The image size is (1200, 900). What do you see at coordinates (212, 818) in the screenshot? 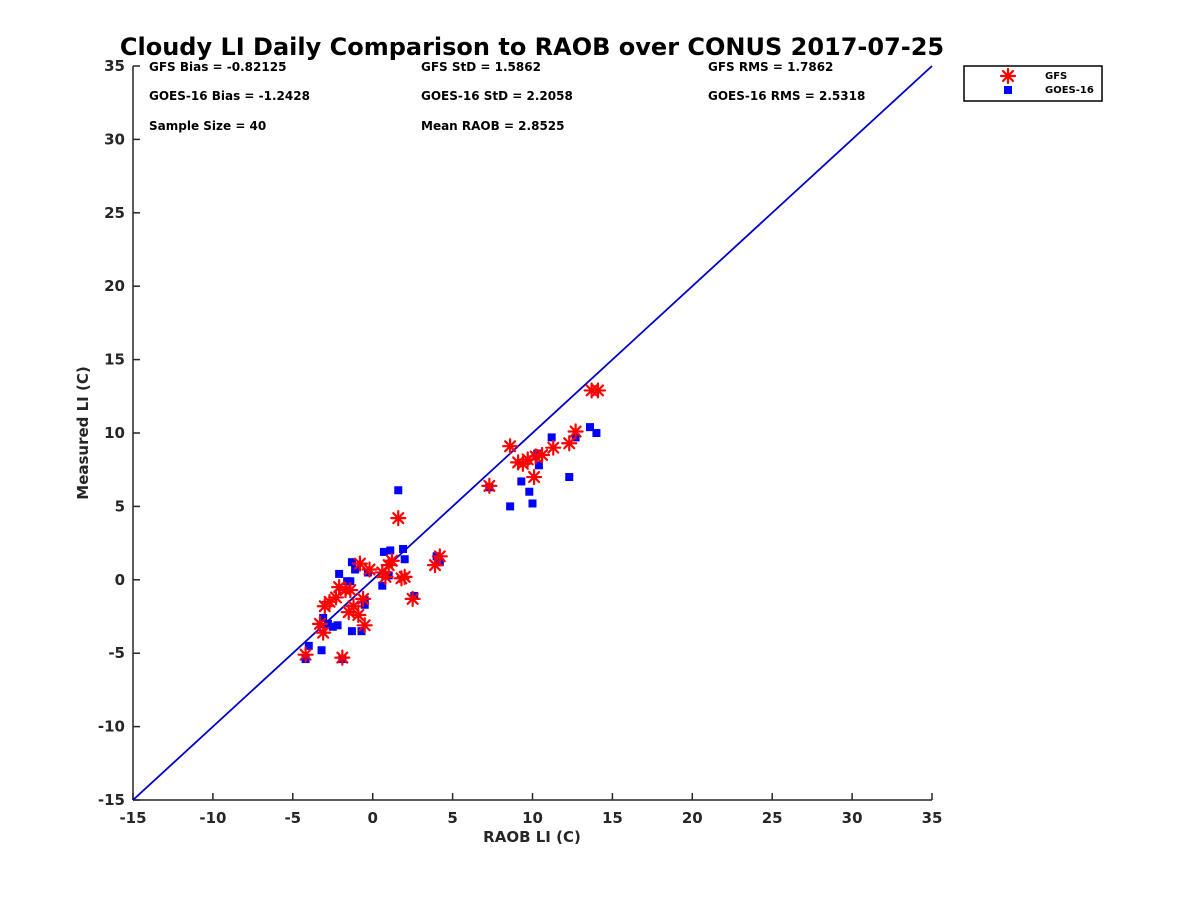
I see `x-tick-label: -10` at bounding box center [212, 818].